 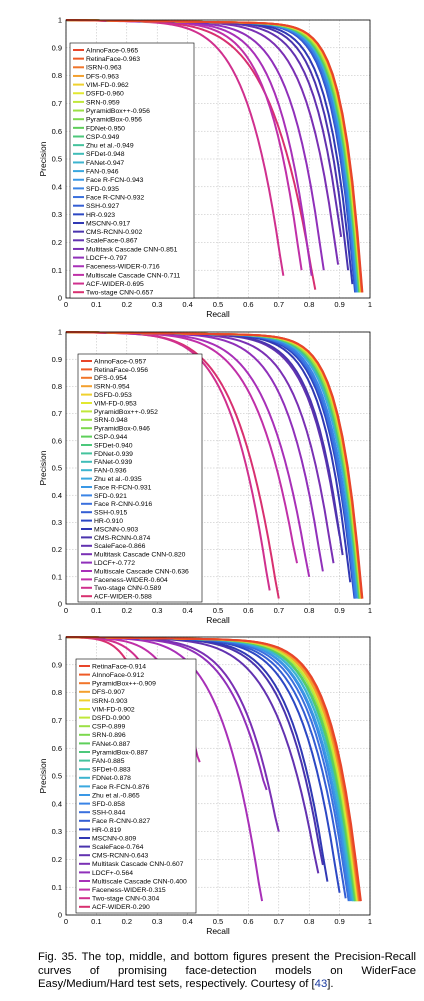 What do you see at coordinates (96, 921) in the screenshot?
I see `x-tick-label: 0.1` at bounding box center [96, 921].